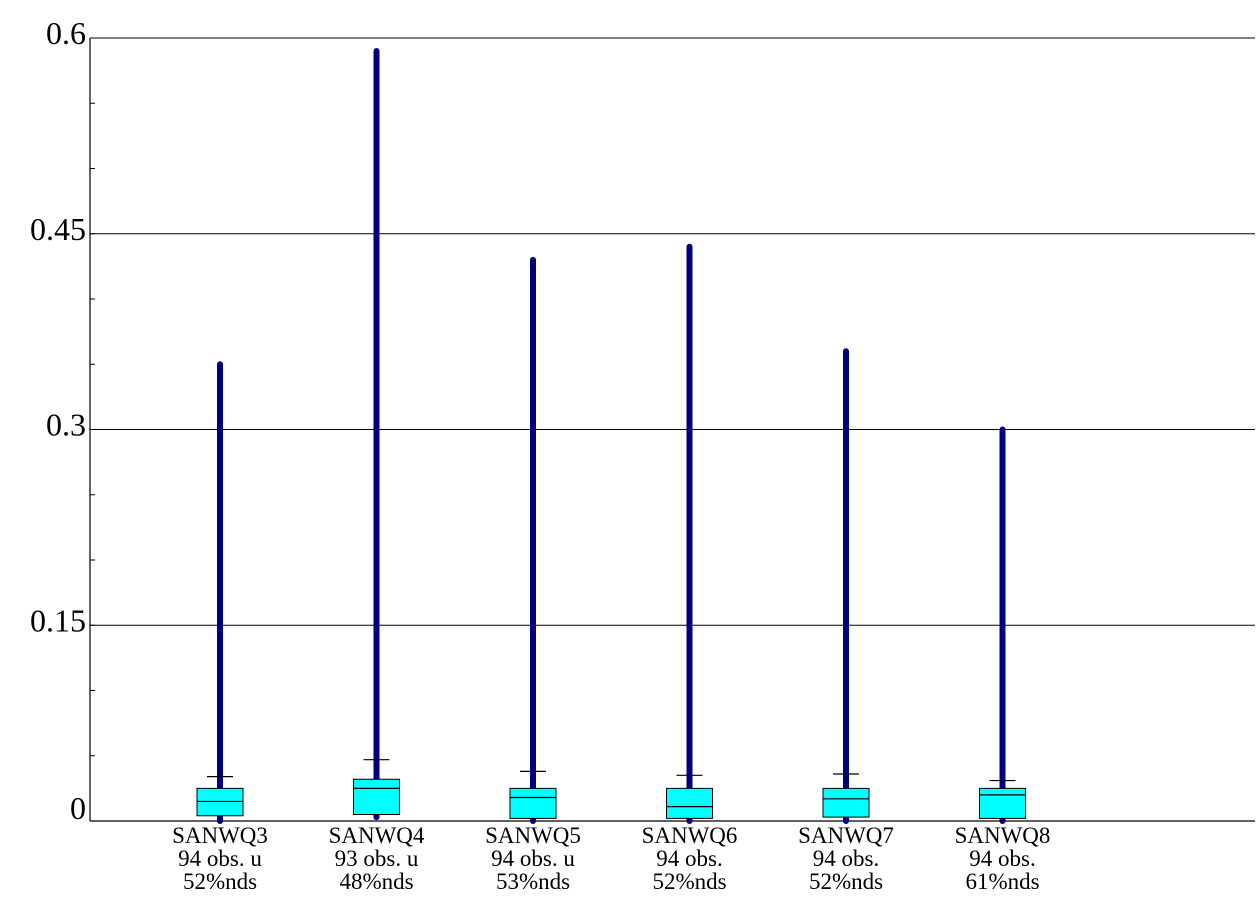 The image size is (1257, 904). I want to click on category-name-label: SANWQ4, so click(377, 835).